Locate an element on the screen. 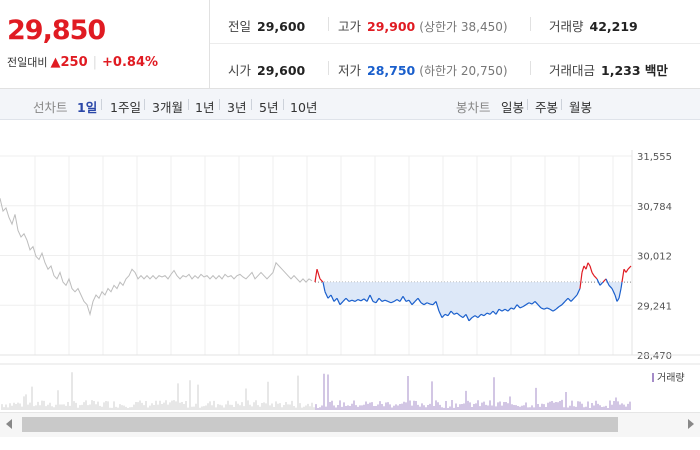  change-label: 전일대비 is located at coordinates (27, 62).